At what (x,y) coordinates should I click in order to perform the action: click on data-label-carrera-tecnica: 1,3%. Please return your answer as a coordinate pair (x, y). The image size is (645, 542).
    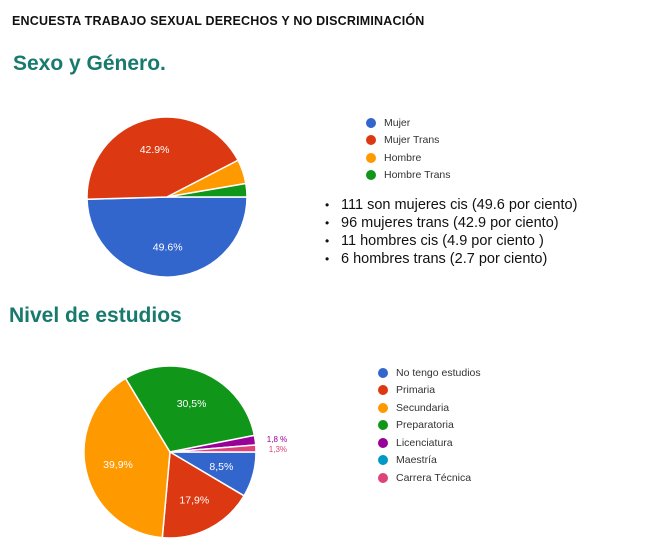
    Looking at the image, I should click on (278, 449).